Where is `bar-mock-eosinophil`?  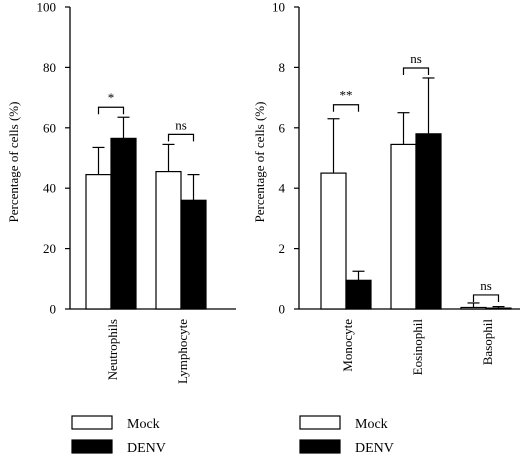 bar-mock-eosinophil is located at coordinates (403, 226).